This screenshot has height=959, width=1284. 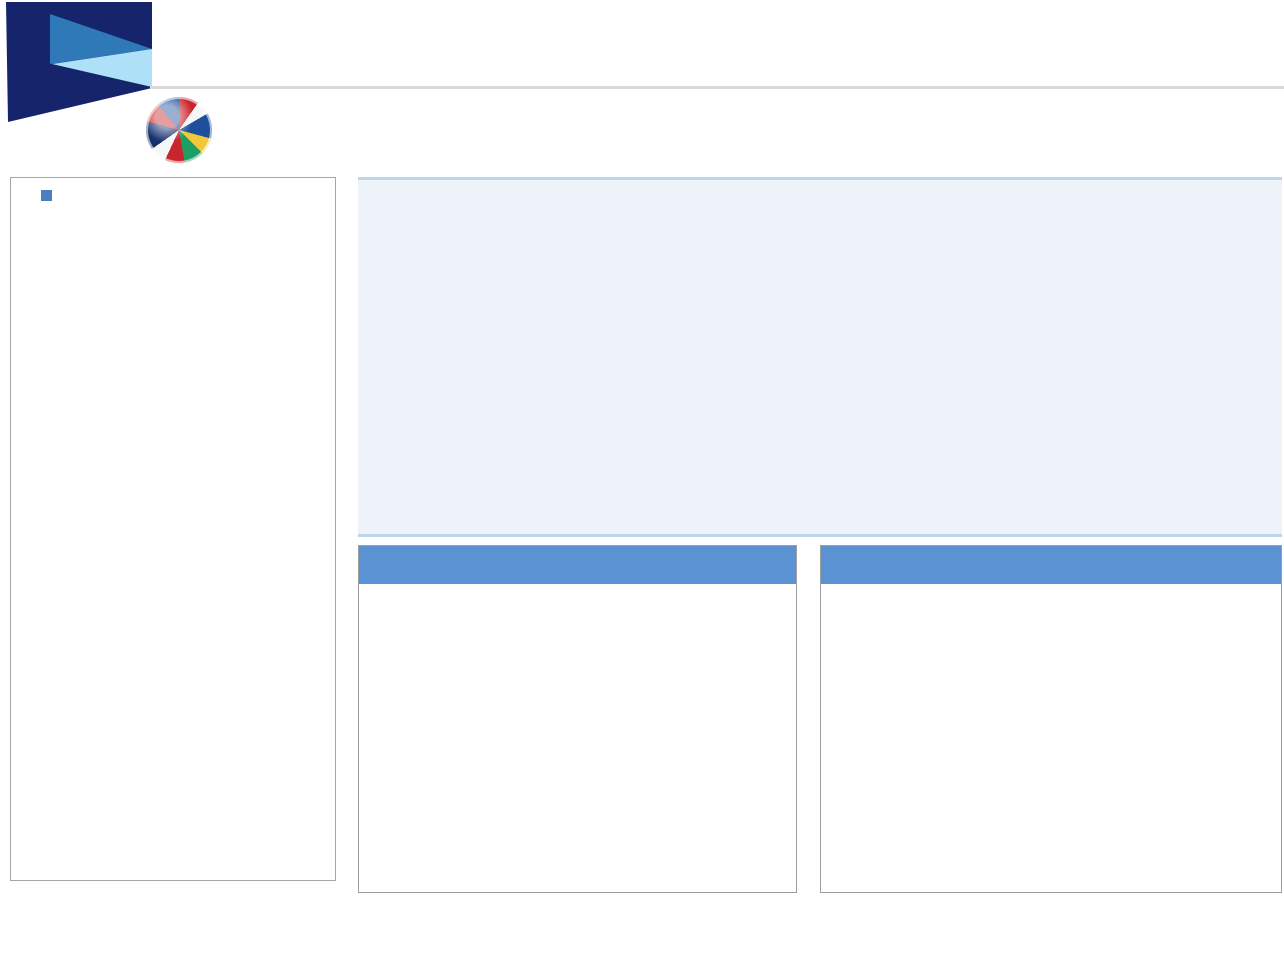 What do you see at coordinates (46, 195) in the screenshot?
I see `legend-swatch-icon` at bounding box center [46, 195].